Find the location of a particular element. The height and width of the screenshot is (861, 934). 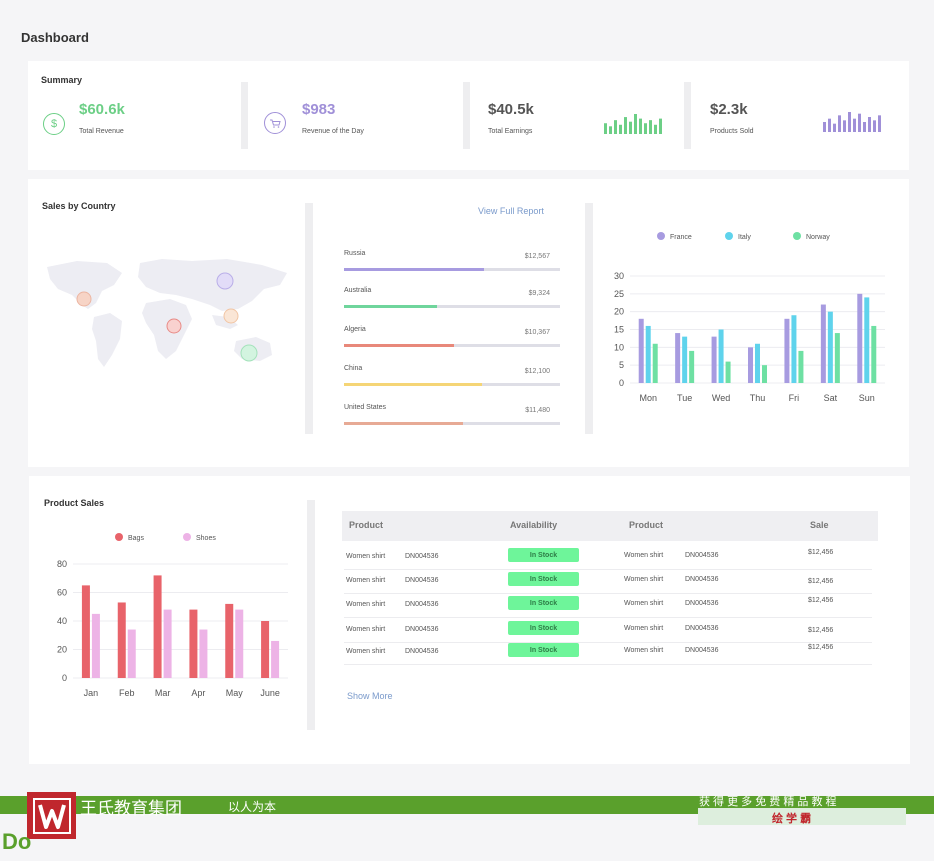

country-value: $9,324 is located at coordinates (539, 293).